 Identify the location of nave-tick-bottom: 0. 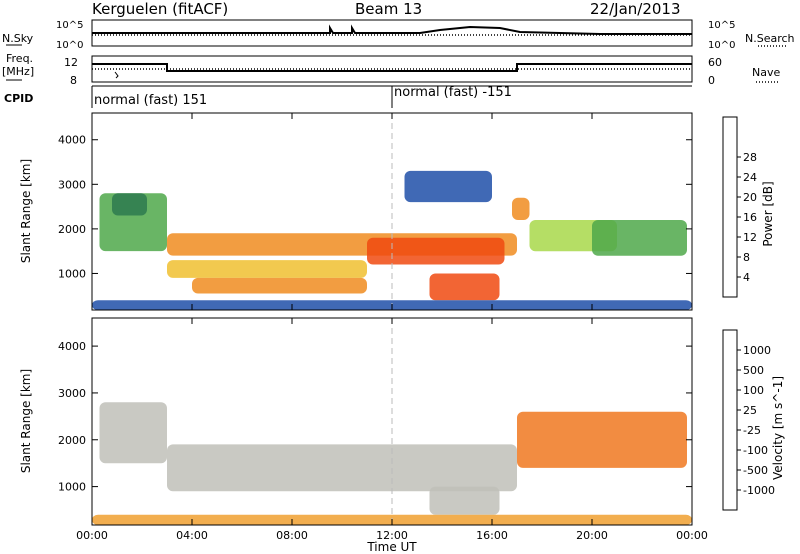
(711, 80).